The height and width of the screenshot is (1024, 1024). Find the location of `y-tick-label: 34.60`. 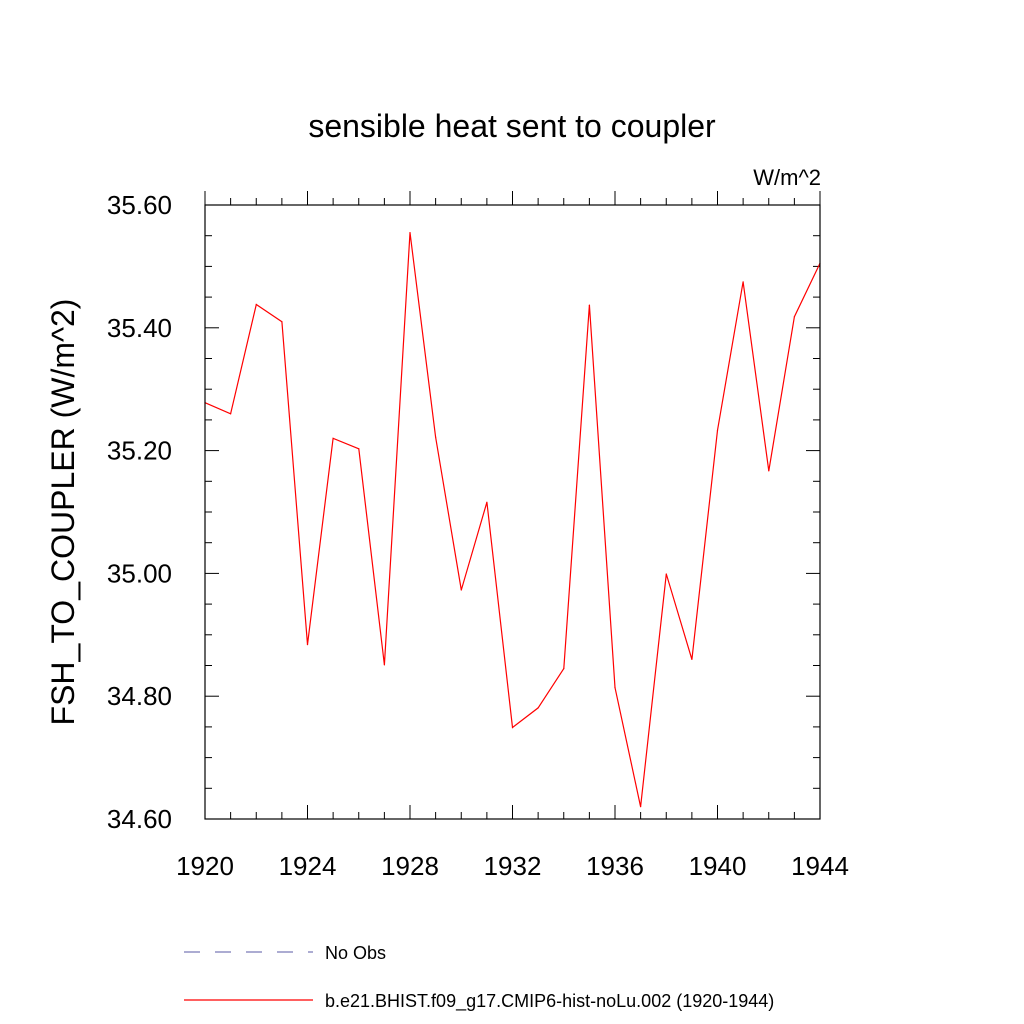

y-tick-label: 34.60 is located at coordinates (139, 819).